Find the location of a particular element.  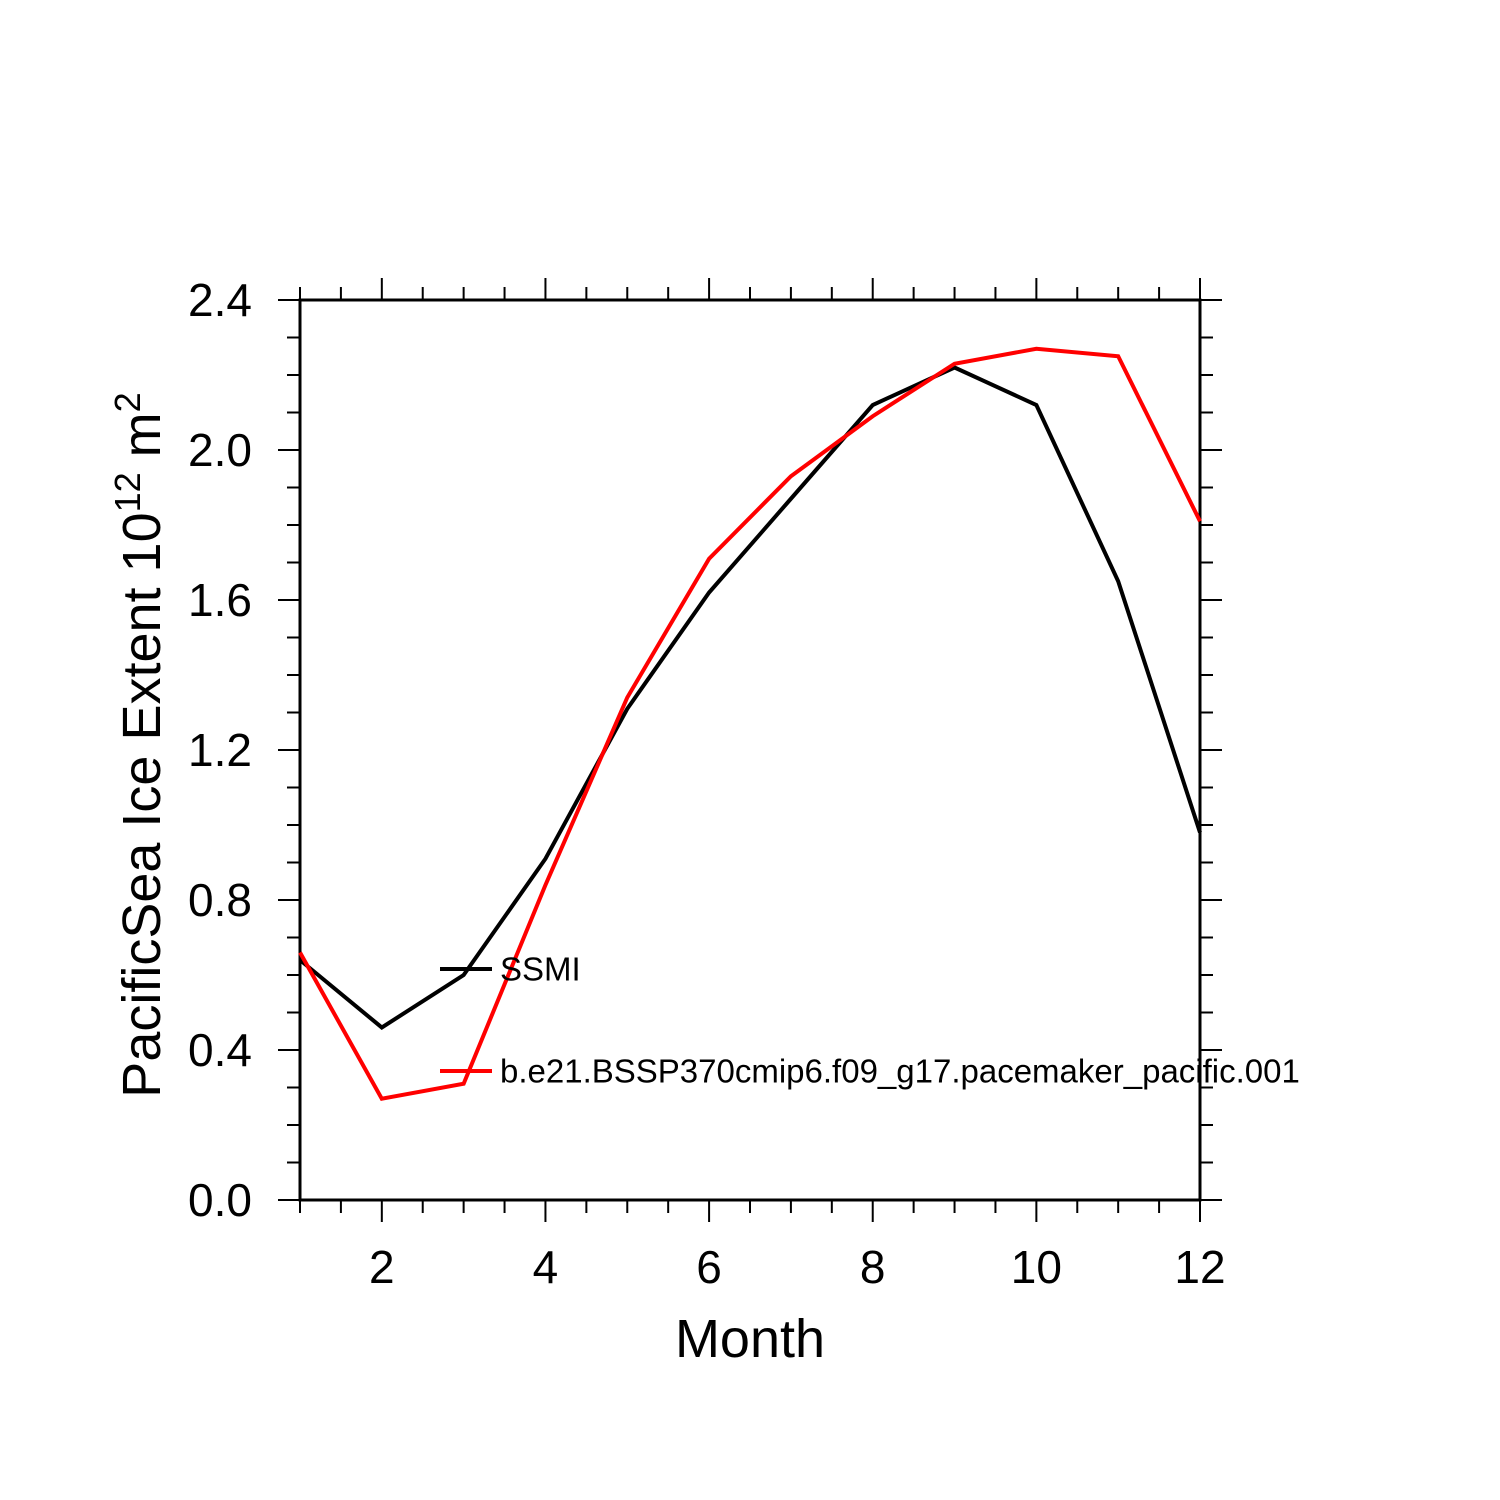

y-axis-title-text: PacificSea Ice Extent 10 is located at coordinates (142, 804).